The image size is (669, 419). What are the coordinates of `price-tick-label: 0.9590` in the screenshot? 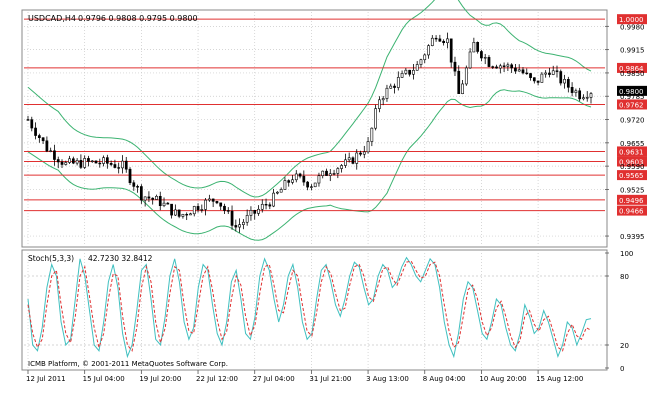 It's located at (632, 167).